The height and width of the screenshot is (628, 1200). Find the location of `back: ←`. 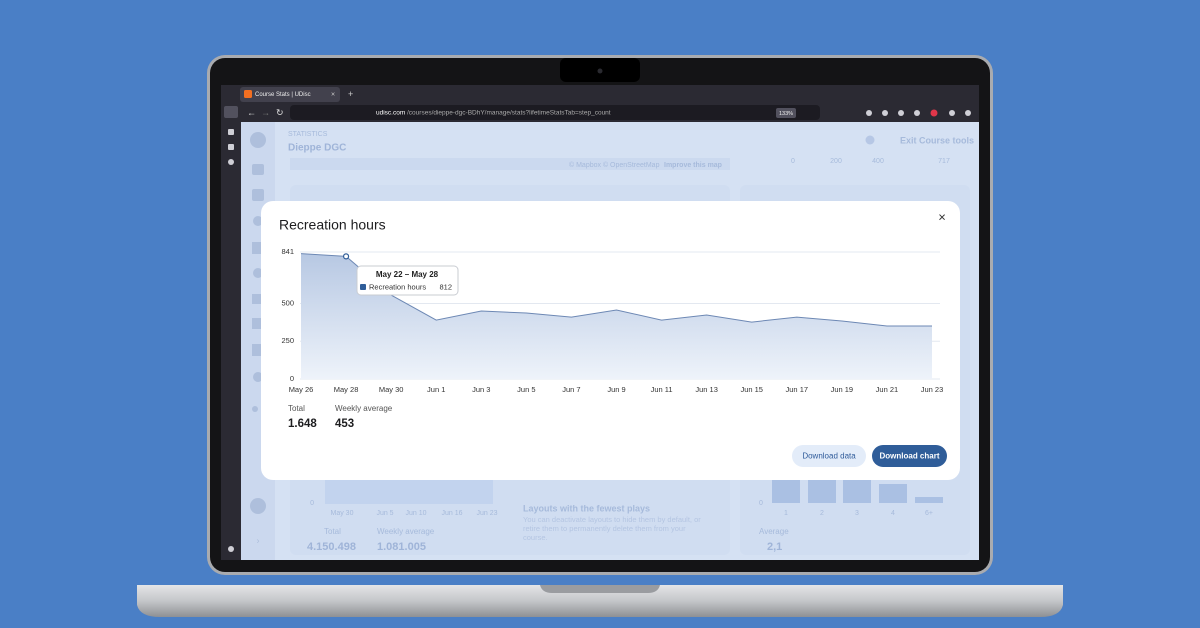

back: ← is located at coordinates (251, 112).